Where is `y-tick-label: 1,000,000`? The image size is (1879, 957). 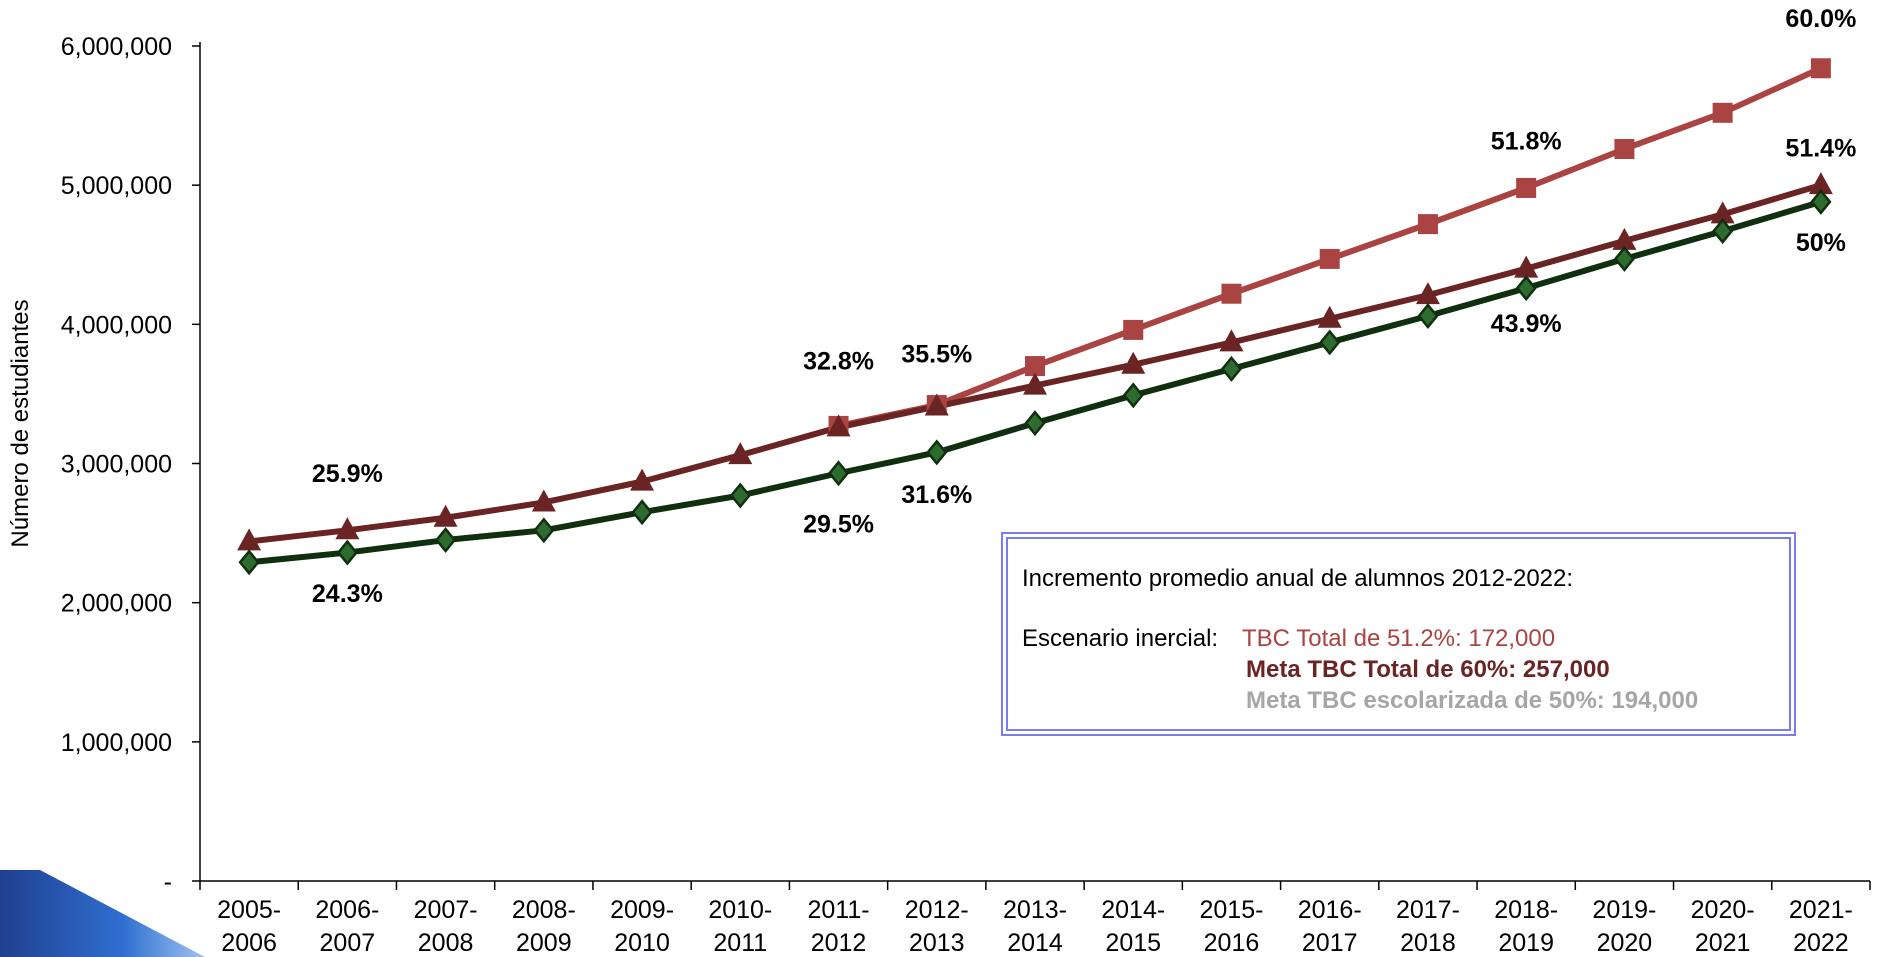
y-tick-label: 1,000,000 is located at coordinates (116, 743).